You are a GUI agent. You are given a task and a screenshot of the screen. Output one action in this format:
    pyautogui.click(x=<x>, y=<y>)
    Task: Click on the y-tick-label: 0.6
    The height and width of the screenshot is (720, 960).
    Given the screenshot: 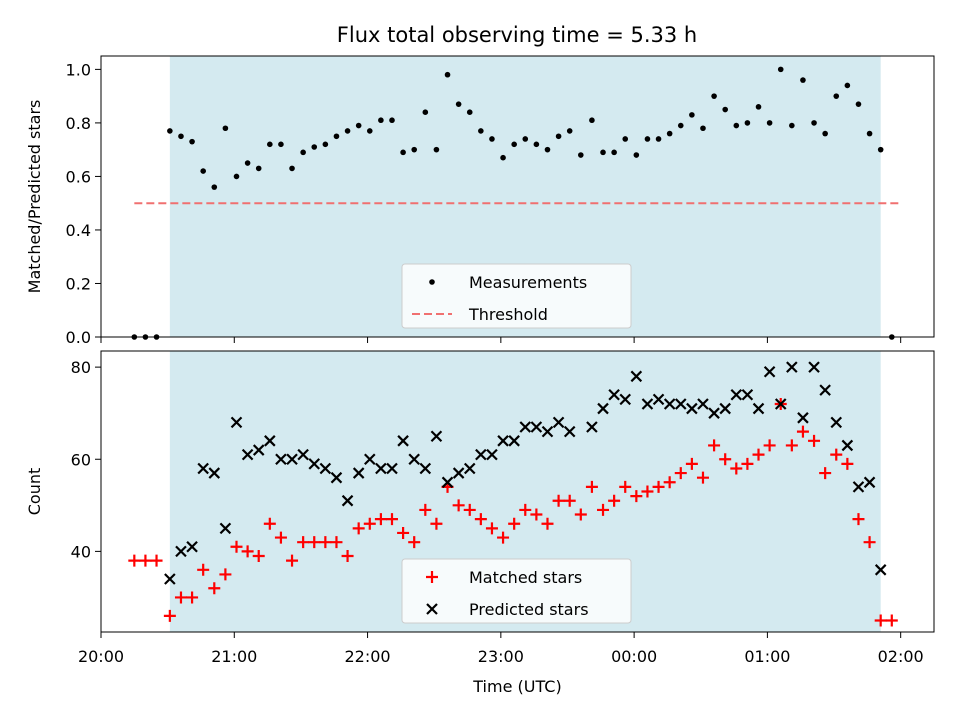 What is the action you would take?
    pyautogui.click(x=78, y=176)
    